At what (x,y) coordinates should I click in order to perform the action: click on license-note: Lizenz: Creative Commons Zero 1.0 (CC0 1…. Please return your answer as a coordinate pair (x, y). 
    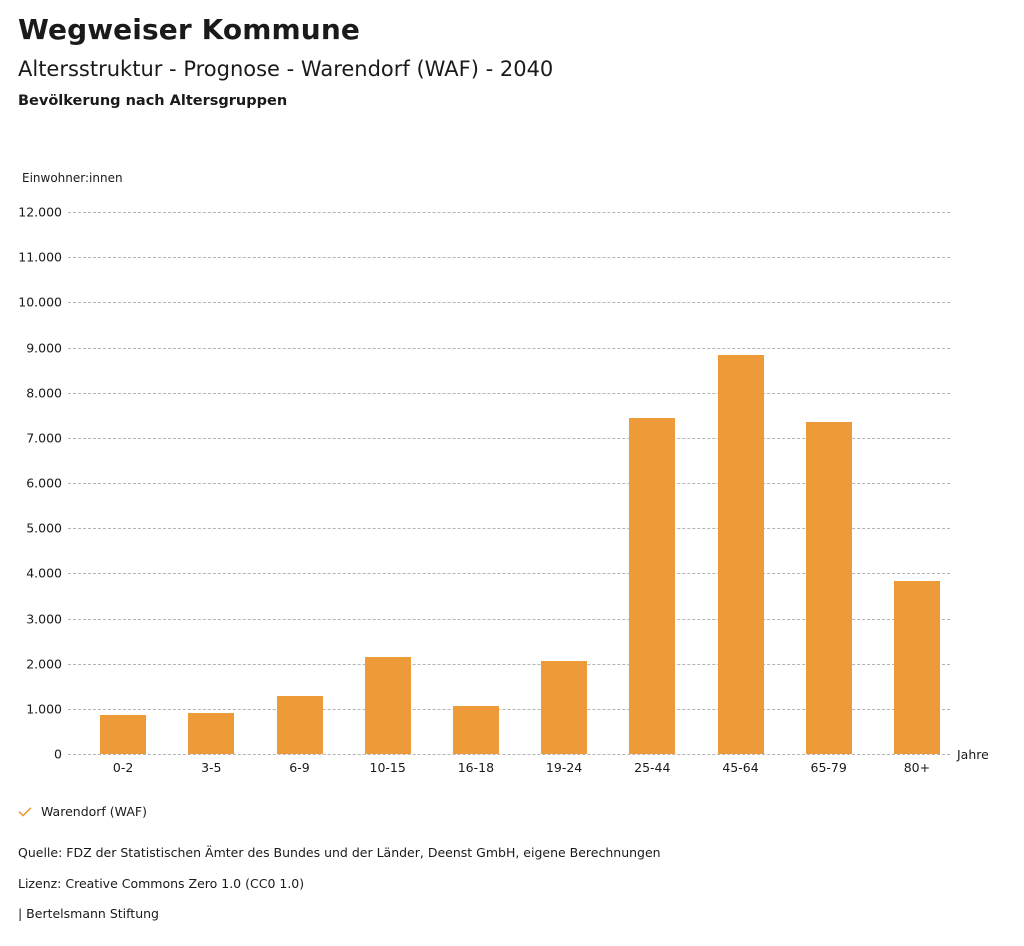
    Looking at the image, I should click on (161, 883).